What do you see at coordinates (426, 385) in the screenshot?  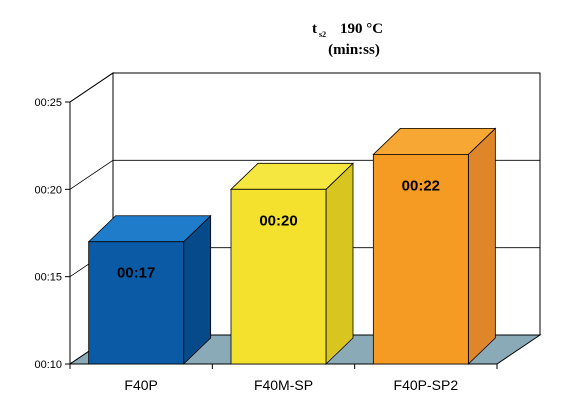 I see `category-label: F40P-SP2` at bounding box center [426, 385].